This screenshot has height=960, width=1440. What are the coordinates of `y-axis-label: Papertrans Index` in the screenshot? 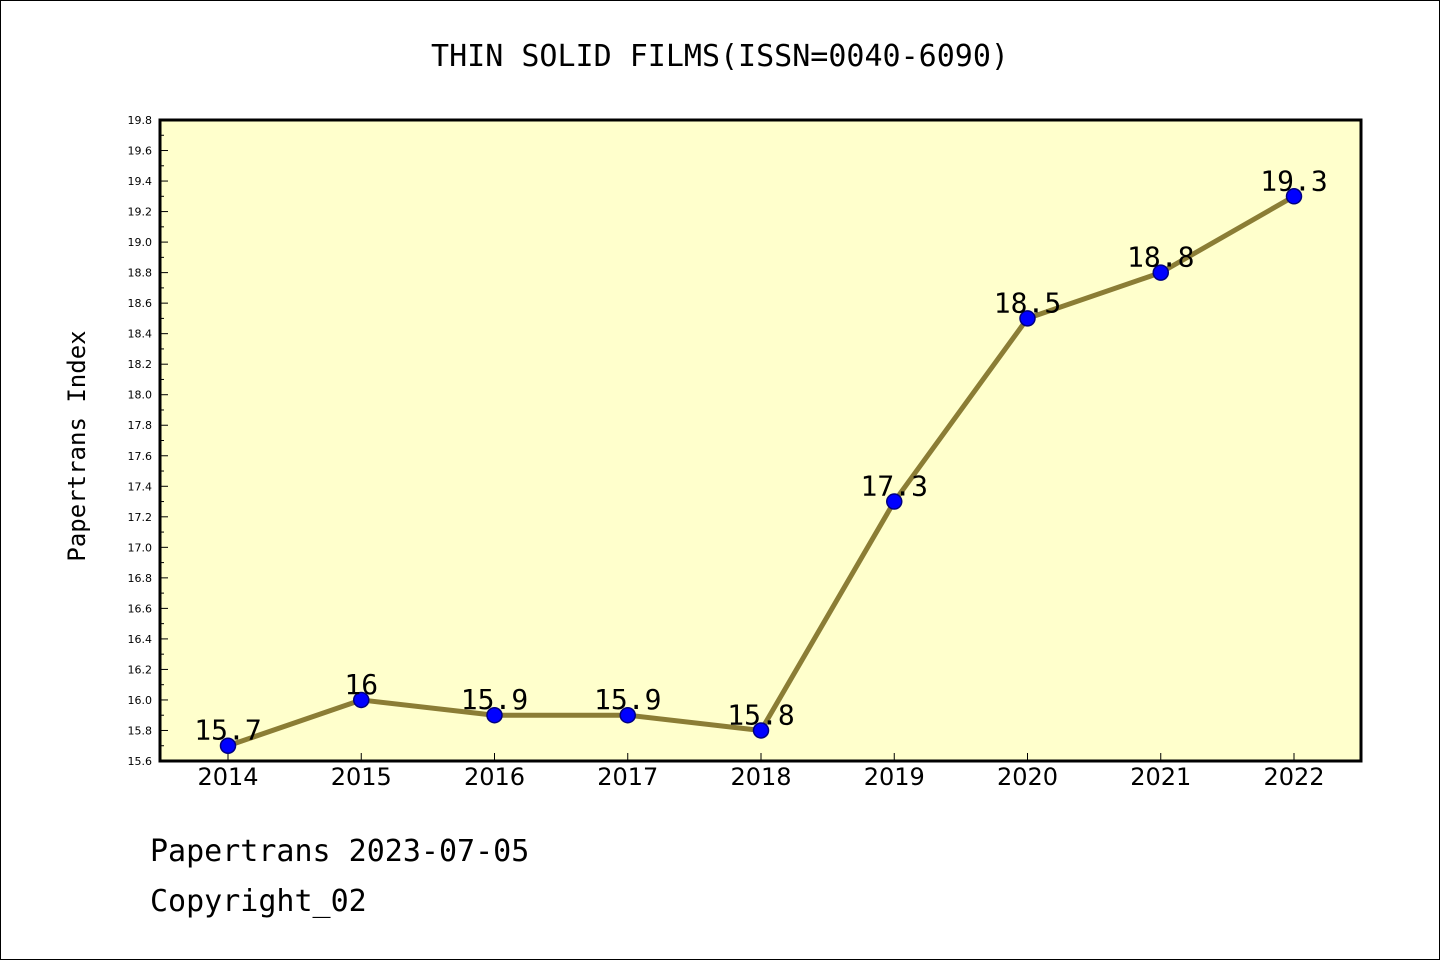 It's located at (77, 445).